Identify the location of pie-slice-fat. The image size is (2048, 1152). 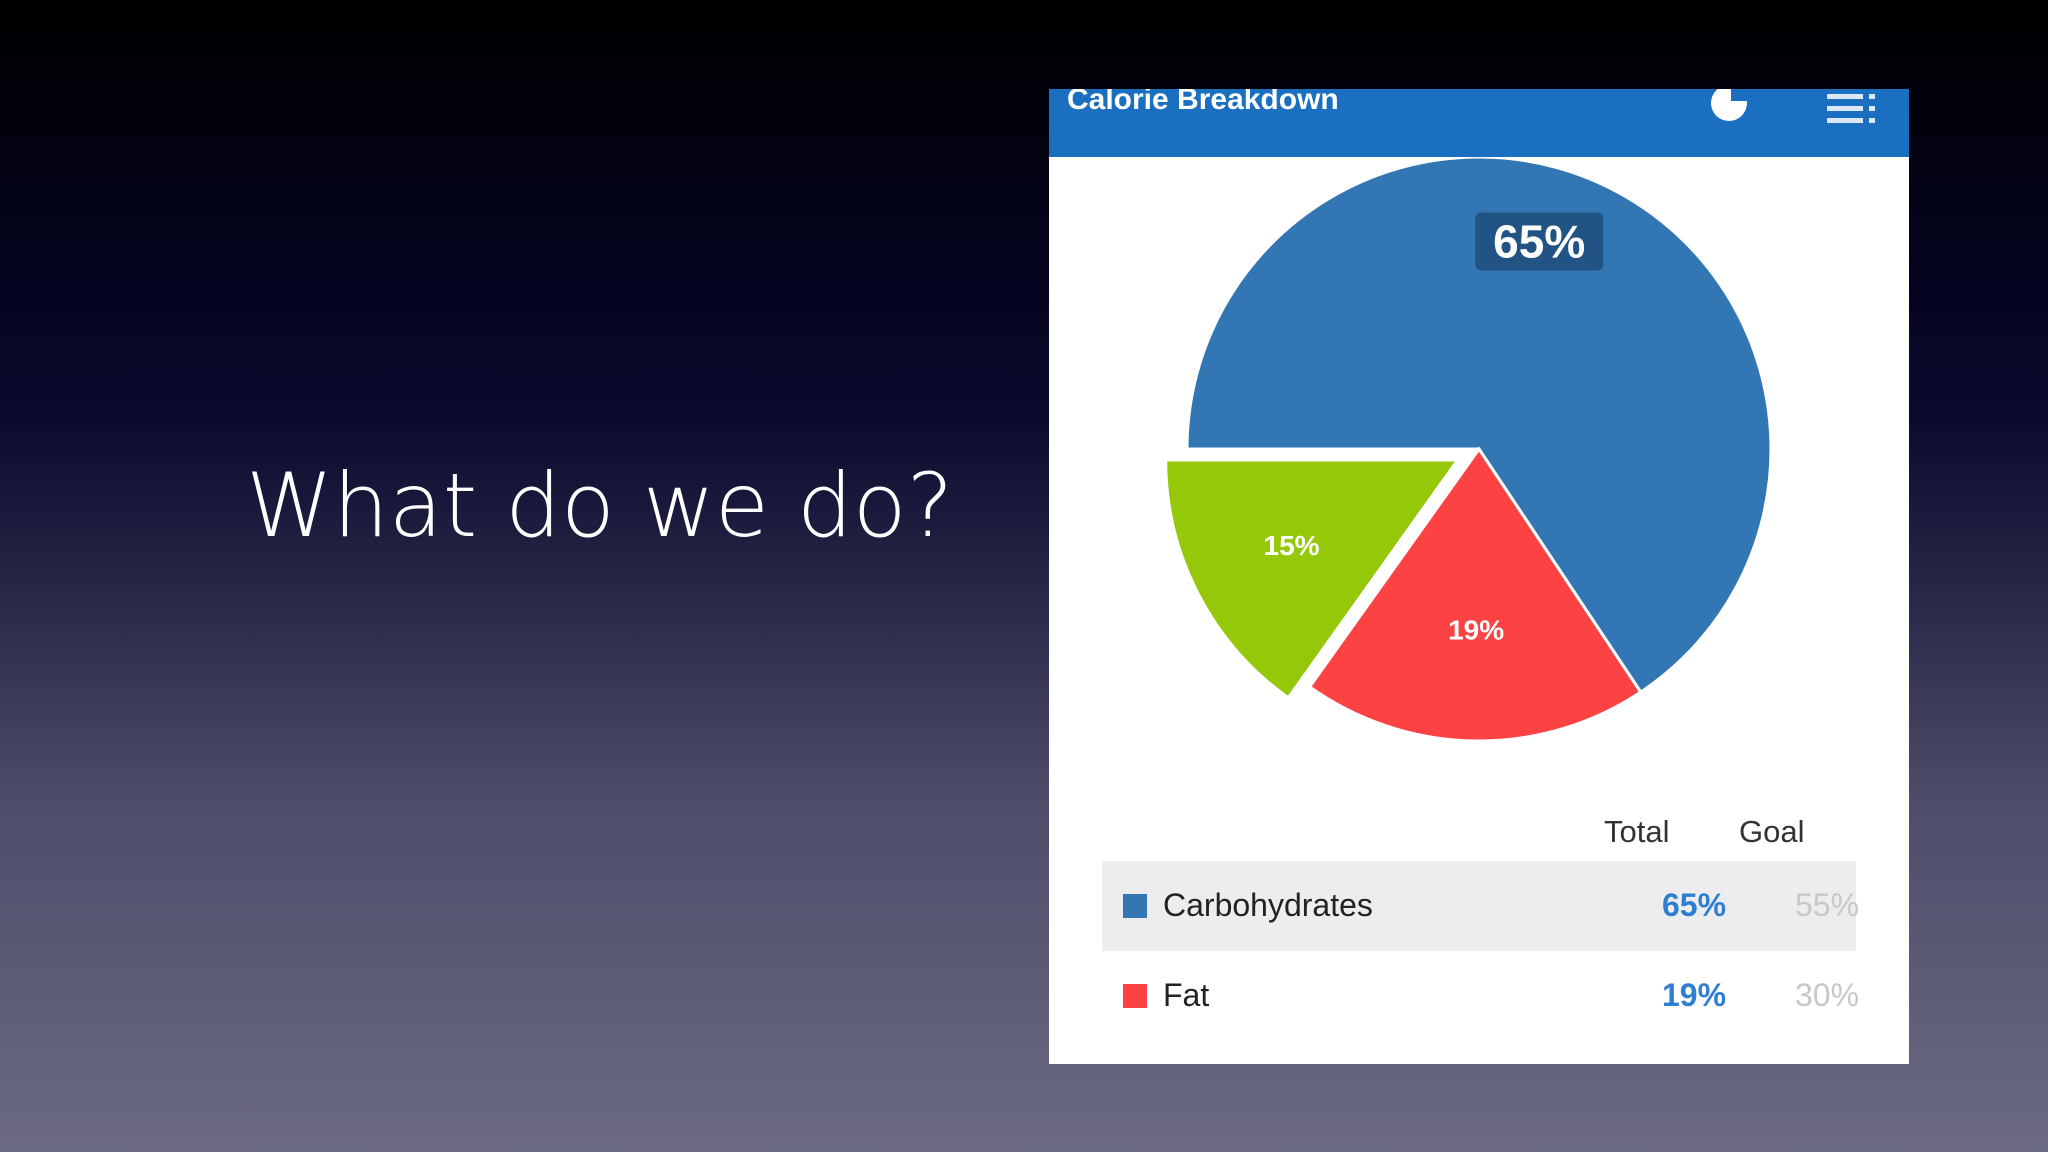
(1475, 594).